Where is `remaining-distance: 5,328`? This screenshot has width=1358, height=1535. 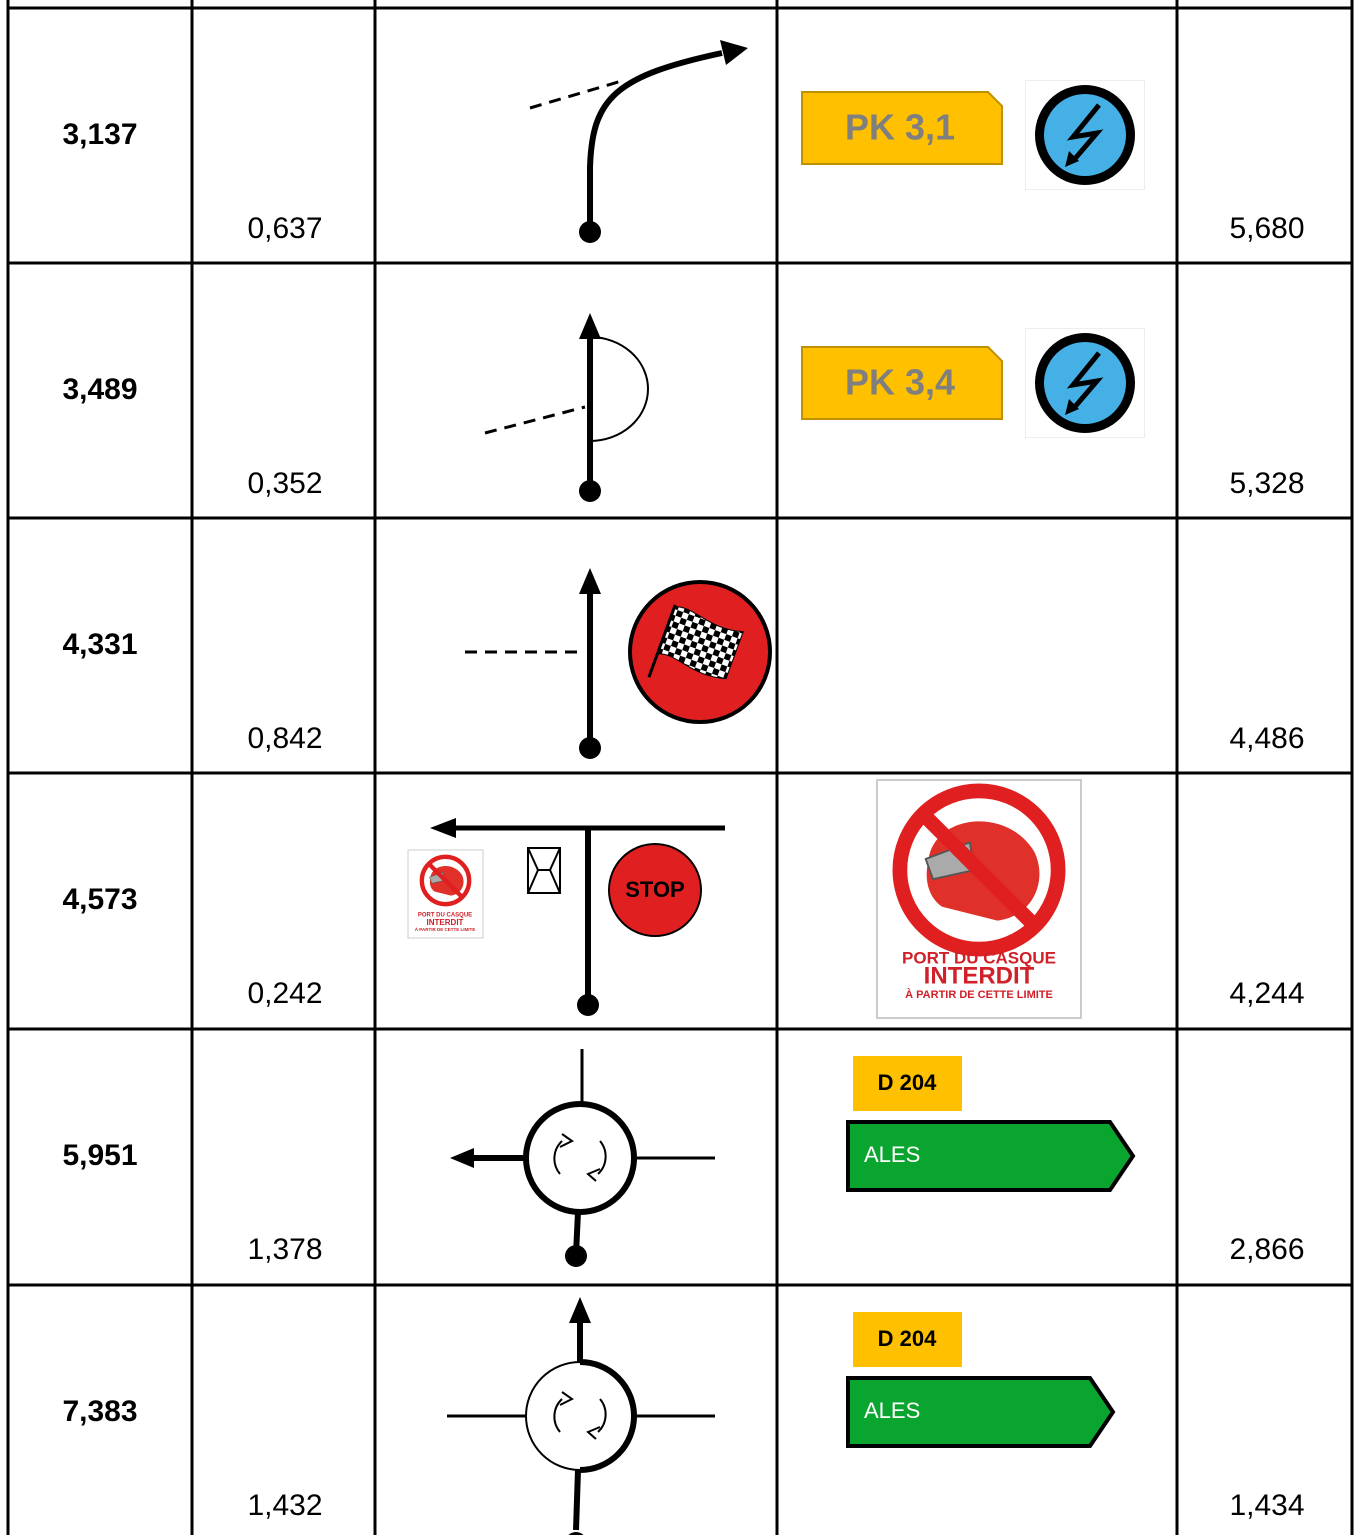 remaining-distance: 5,328 is located at coordinates (1266, 483).